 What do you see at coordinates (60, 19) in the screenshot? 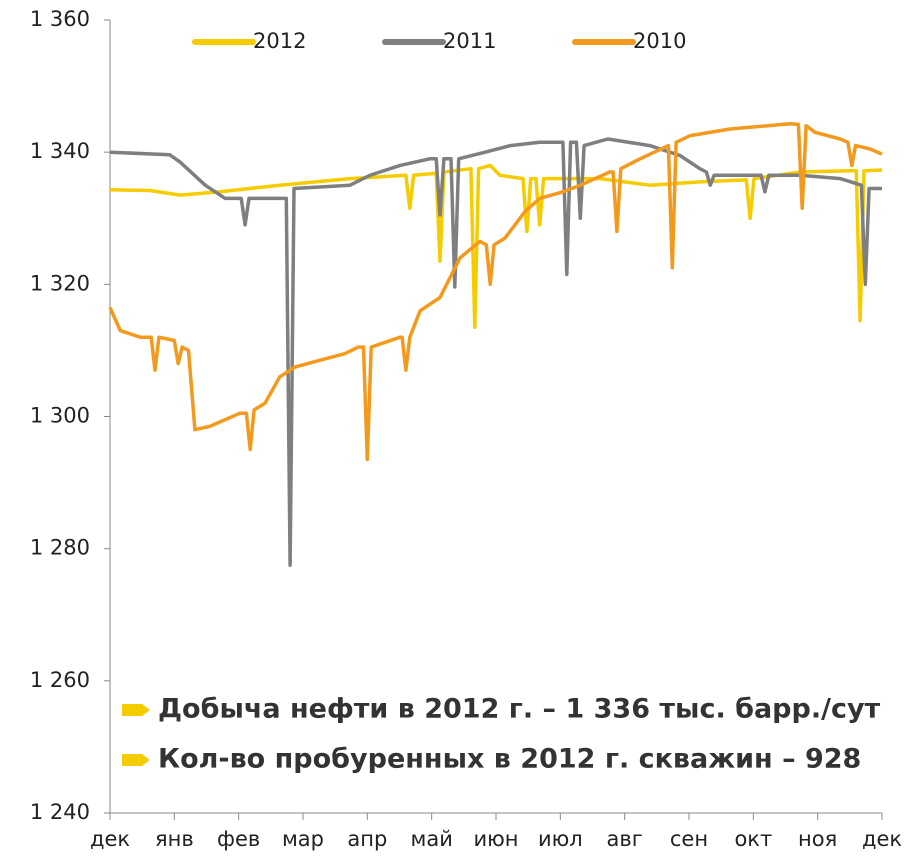
I see `y-tick-label: 1 360` at bounding box center [60, 19].